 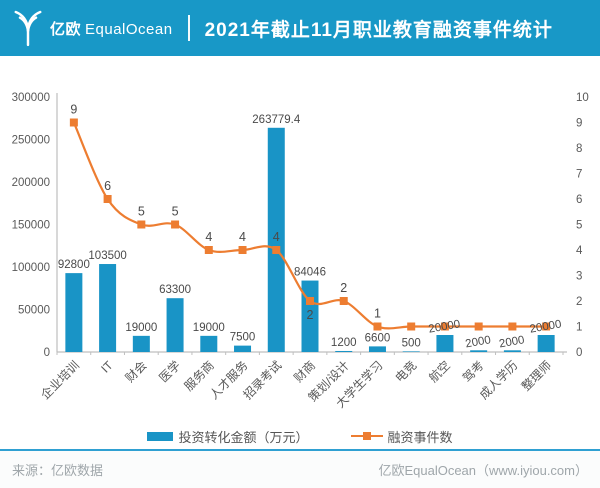 What do you see at coordinates (141, 212) in the screenshot?
I see `line-value-label: 5` at bounding box center [141, 212].